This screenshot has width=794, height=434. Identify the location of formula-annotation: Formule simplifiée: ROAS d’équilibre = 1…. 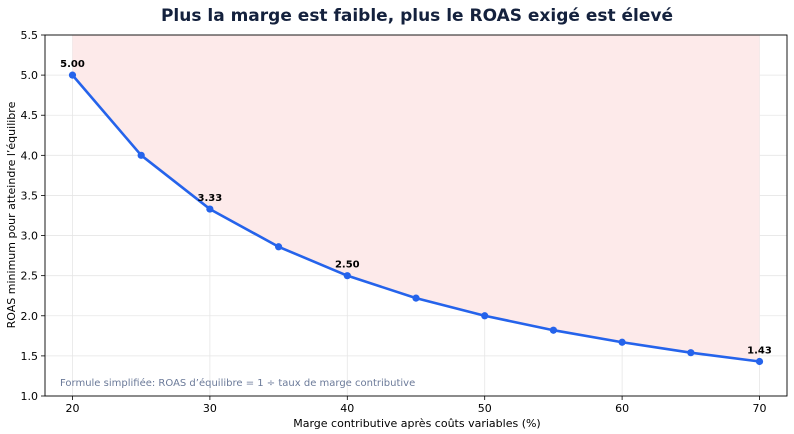
(237, 383).